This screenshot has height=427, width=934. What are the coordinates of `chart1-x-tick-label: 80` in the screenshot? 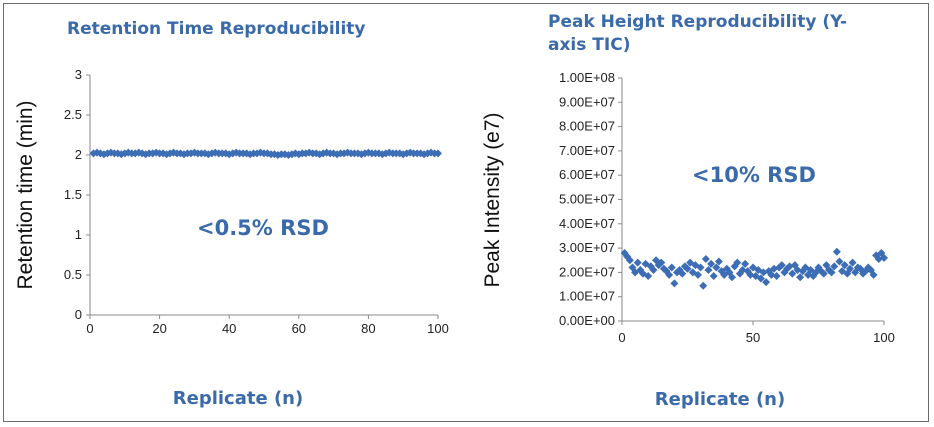 It's located at (368, 328).